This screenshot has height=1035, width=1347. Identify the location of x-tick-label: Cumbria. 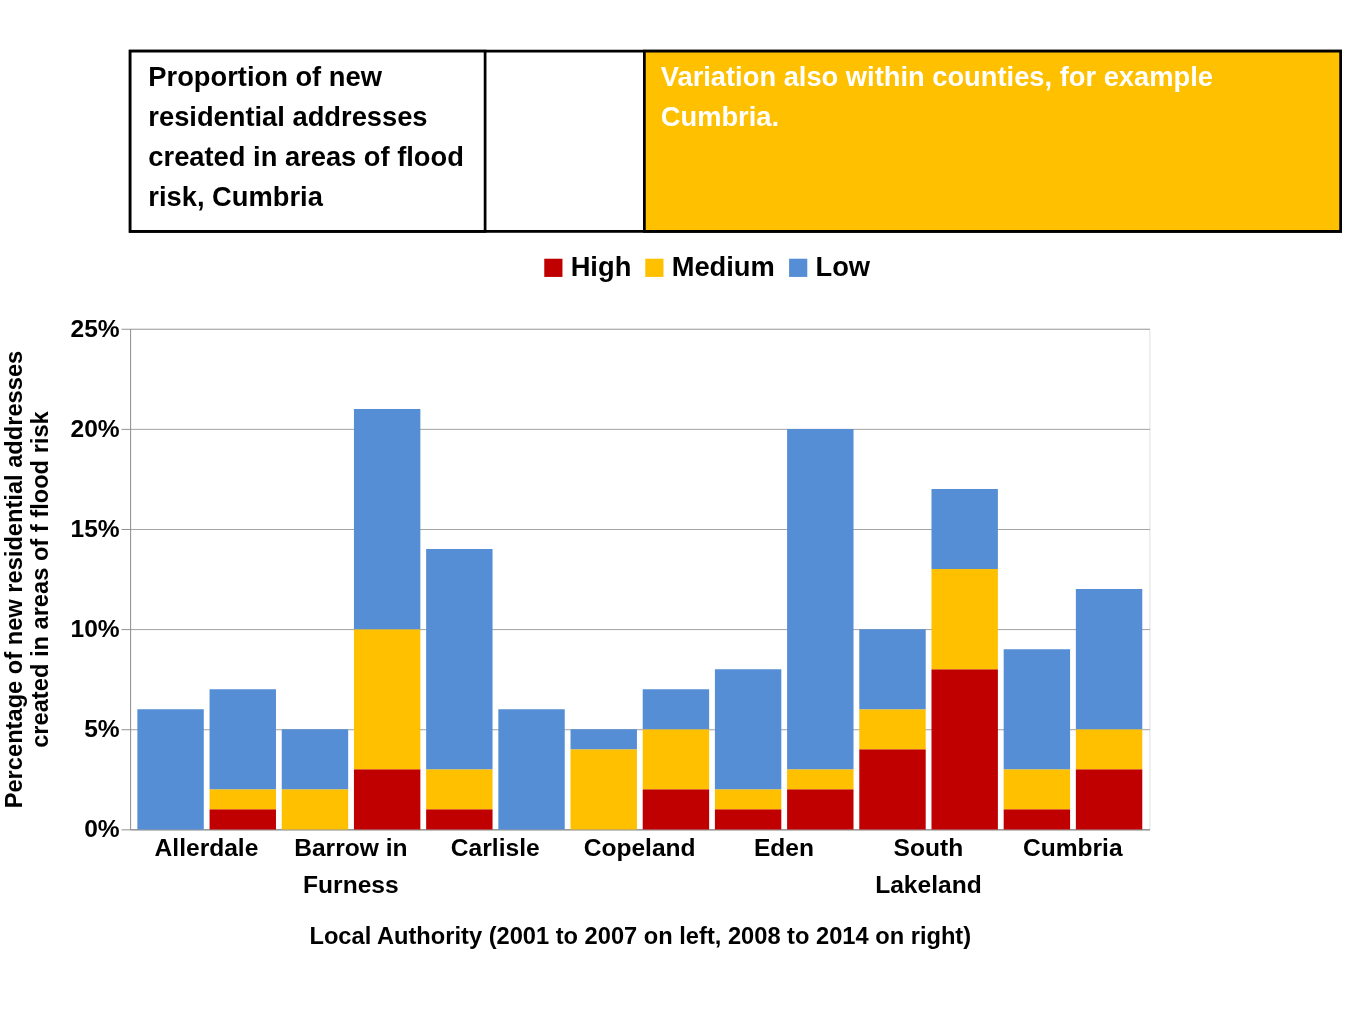
(1072, 848).